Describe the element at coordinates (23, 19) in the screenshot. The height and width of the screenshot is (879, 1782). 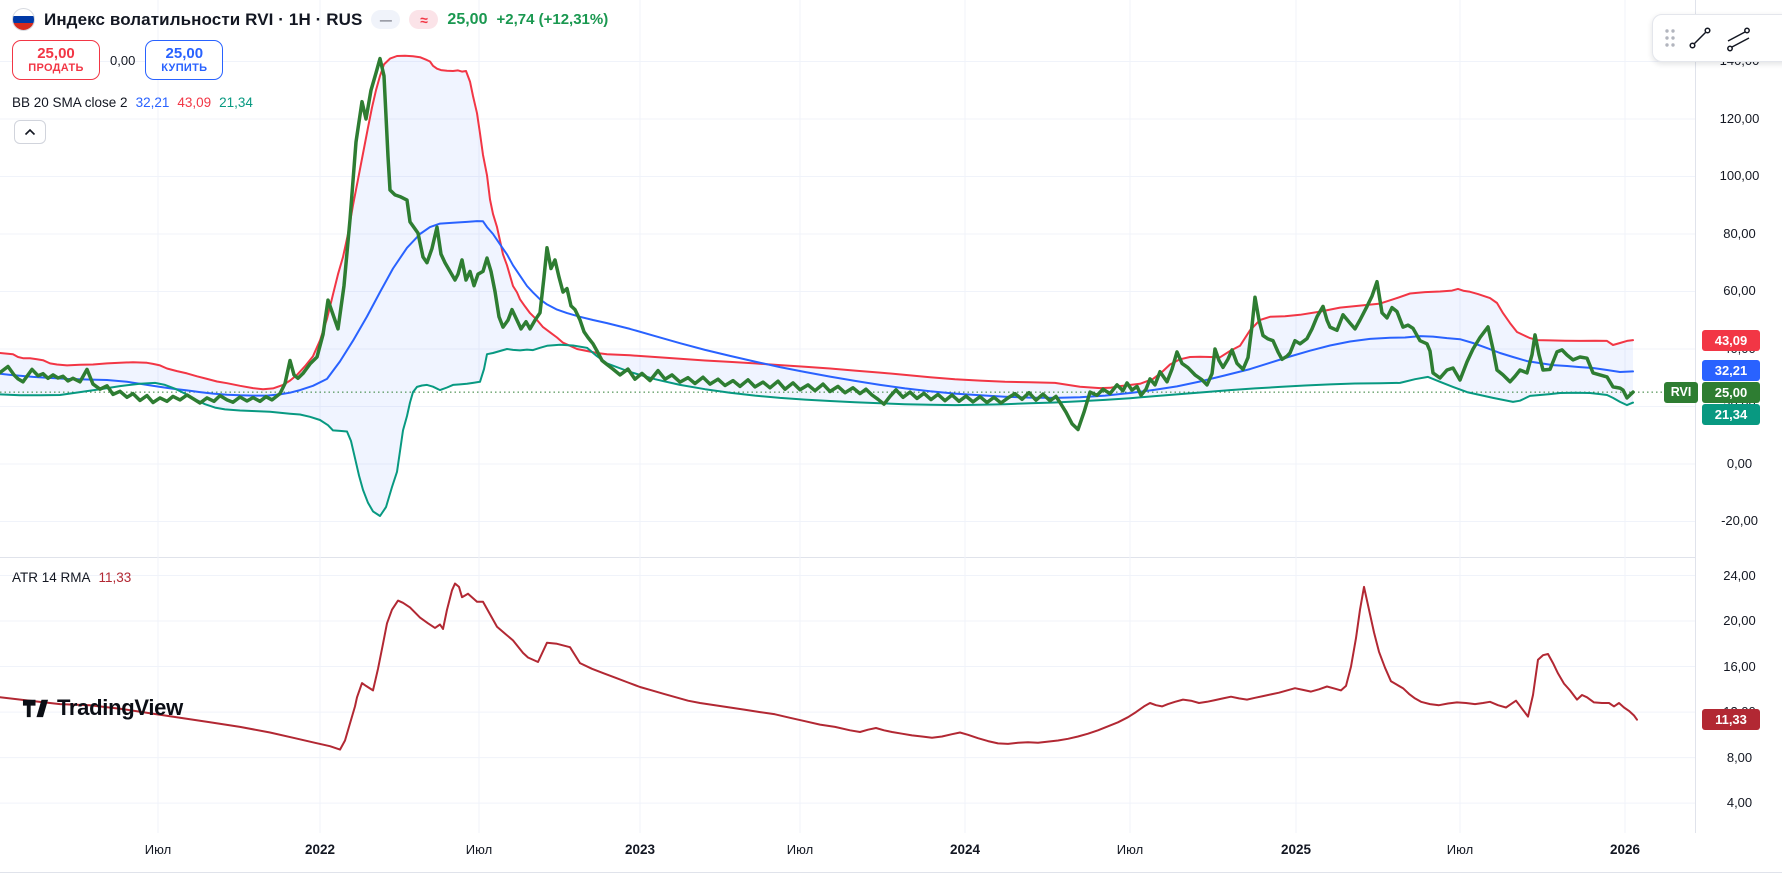
I see `russia-flag-icon` at that location.